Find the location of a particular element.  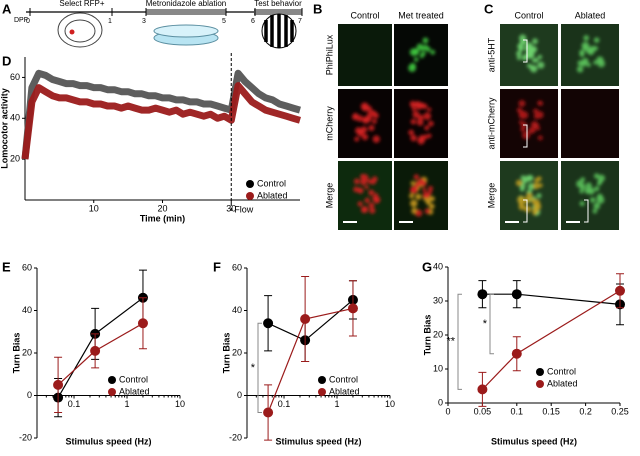

ablation-bar is located at coordinates (186, 12).